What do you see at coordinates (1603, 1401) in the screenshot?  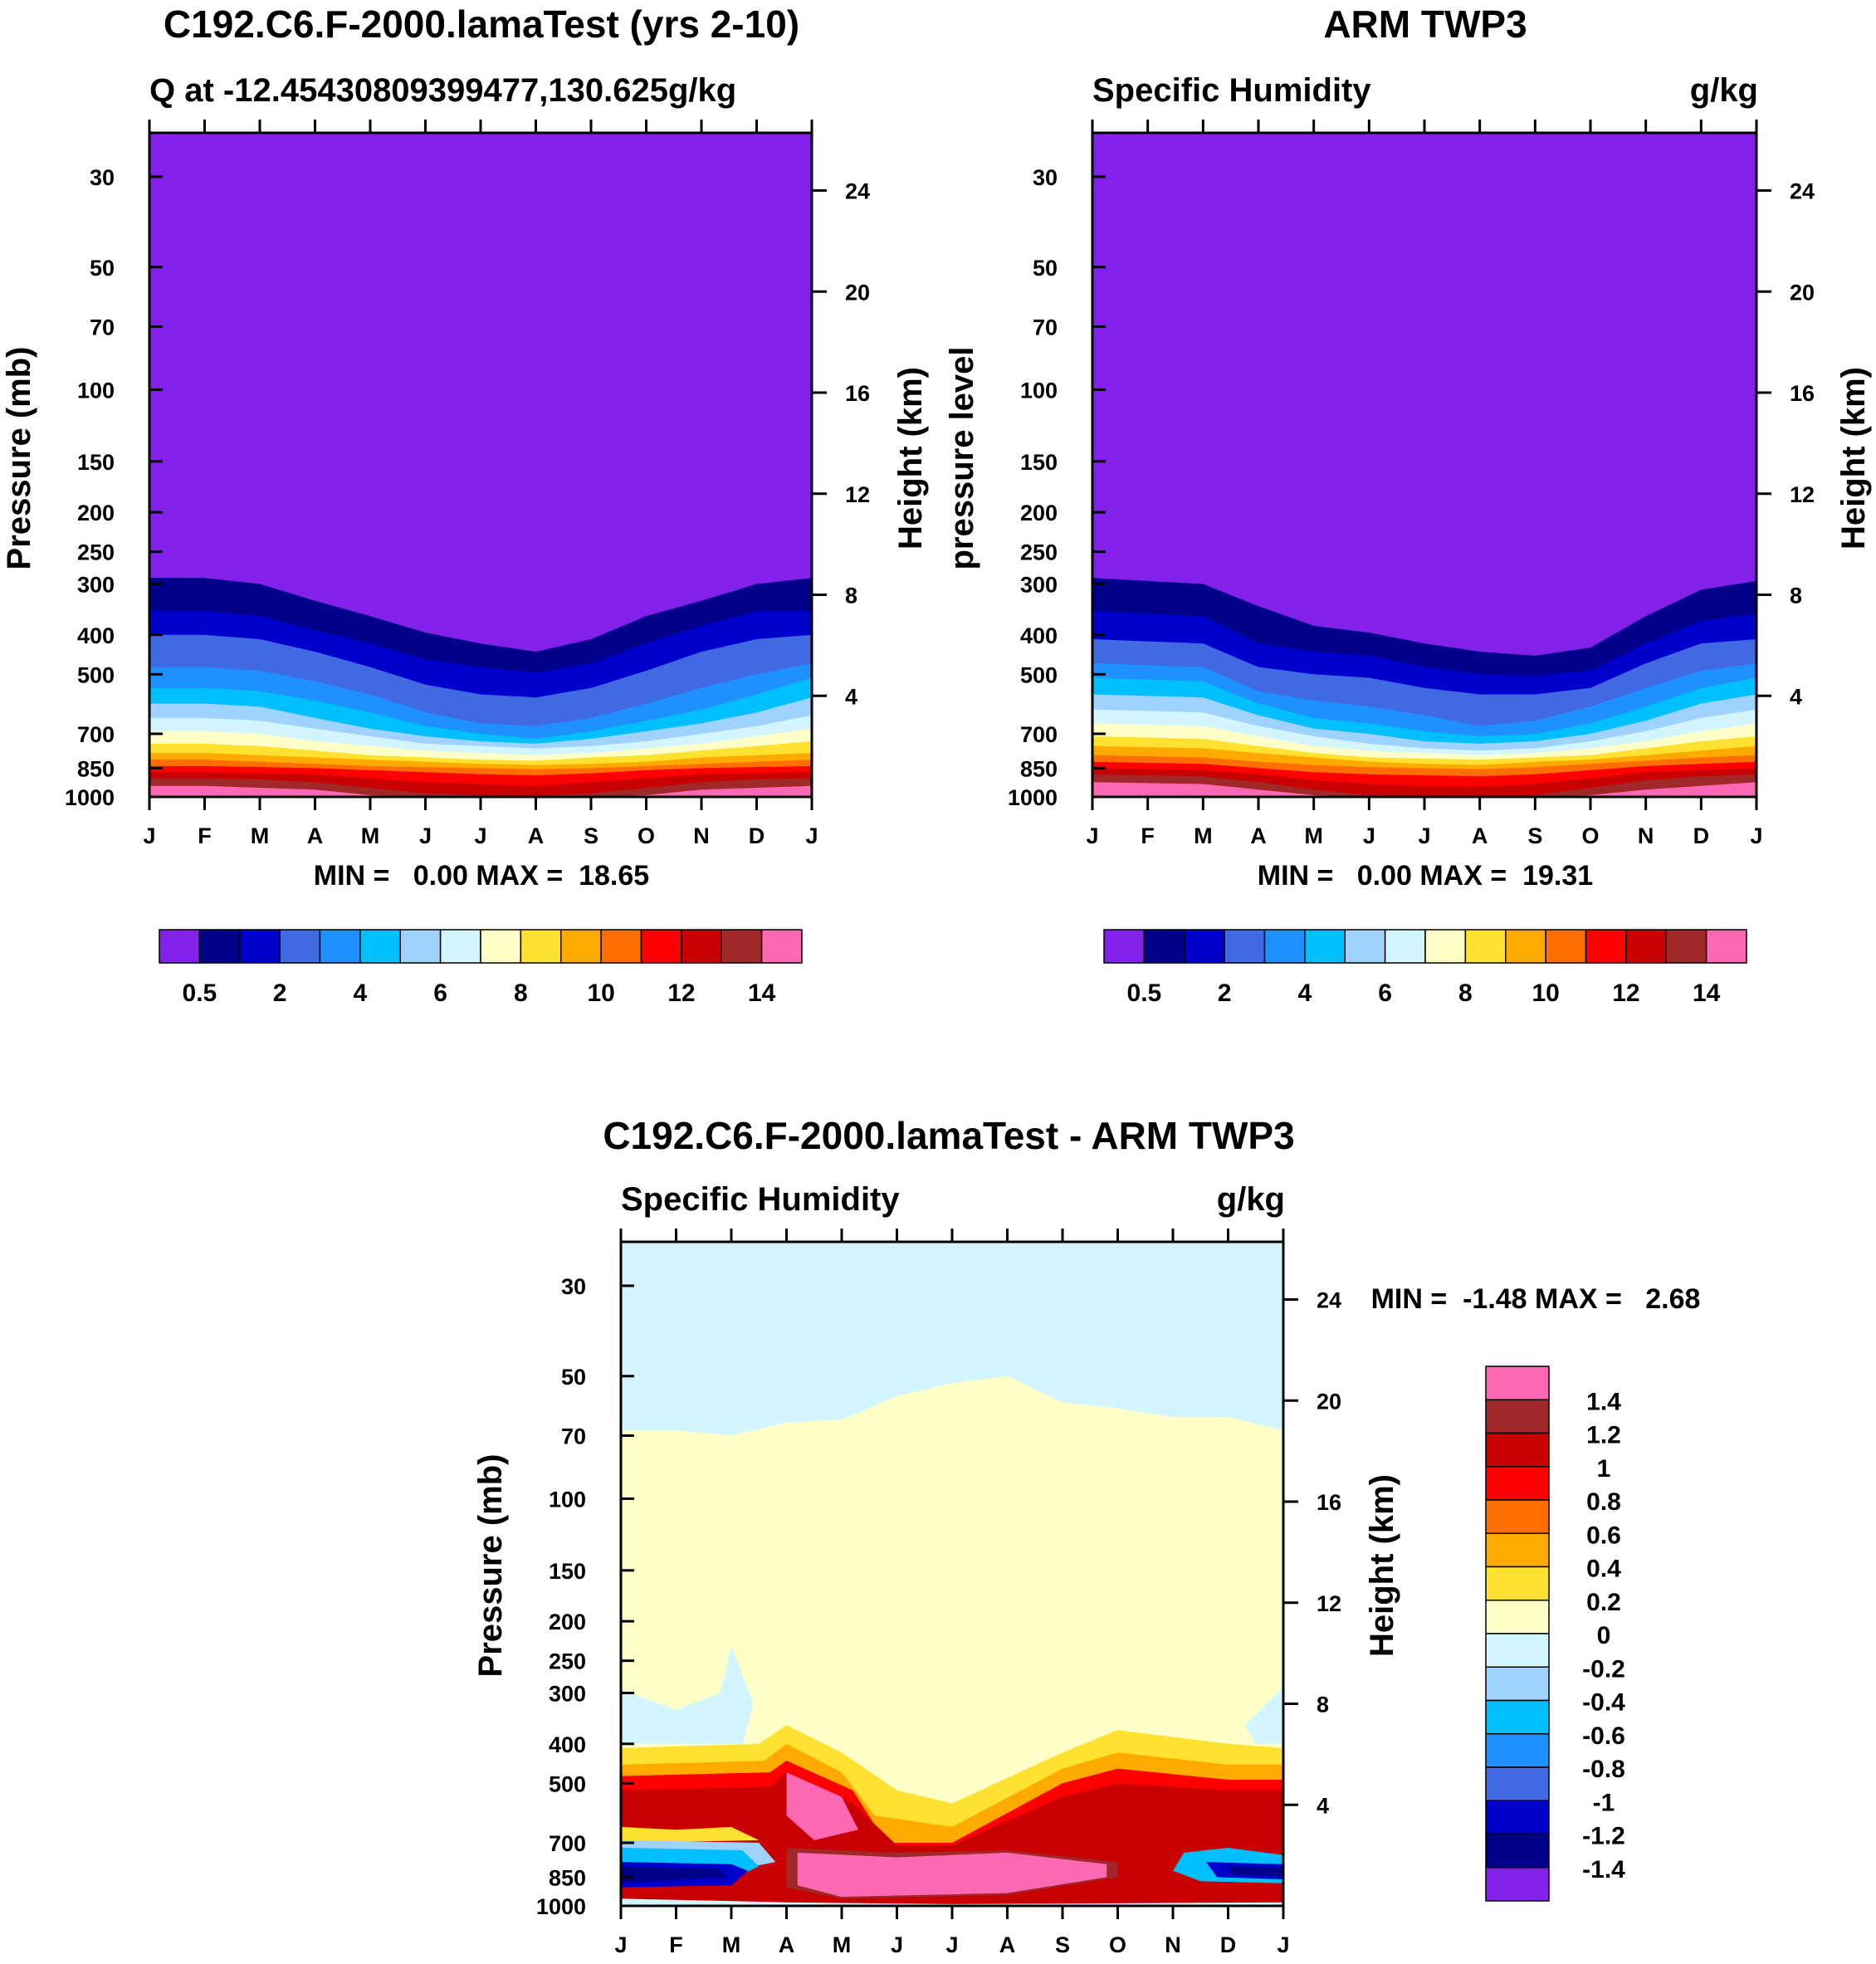 I see `colorbar-label: 1.4` at bounding box center [1603, 1401].